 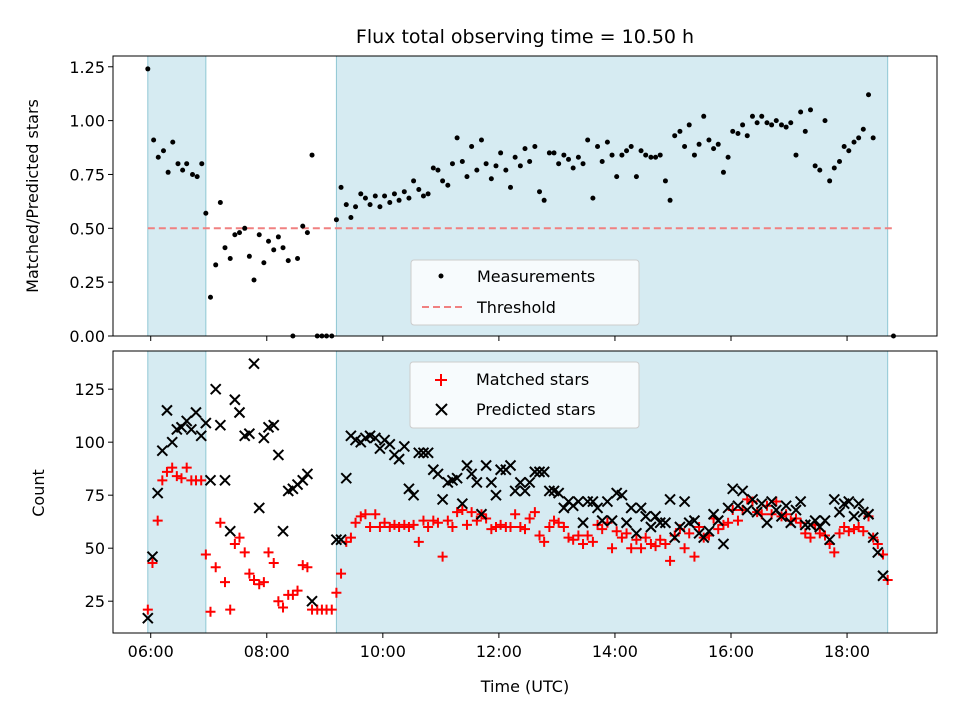 What do you see at coordinates (532, 379) in the screenshot?
I see `legend-label-matched: Matched stars` at bounding box center [532, 379].